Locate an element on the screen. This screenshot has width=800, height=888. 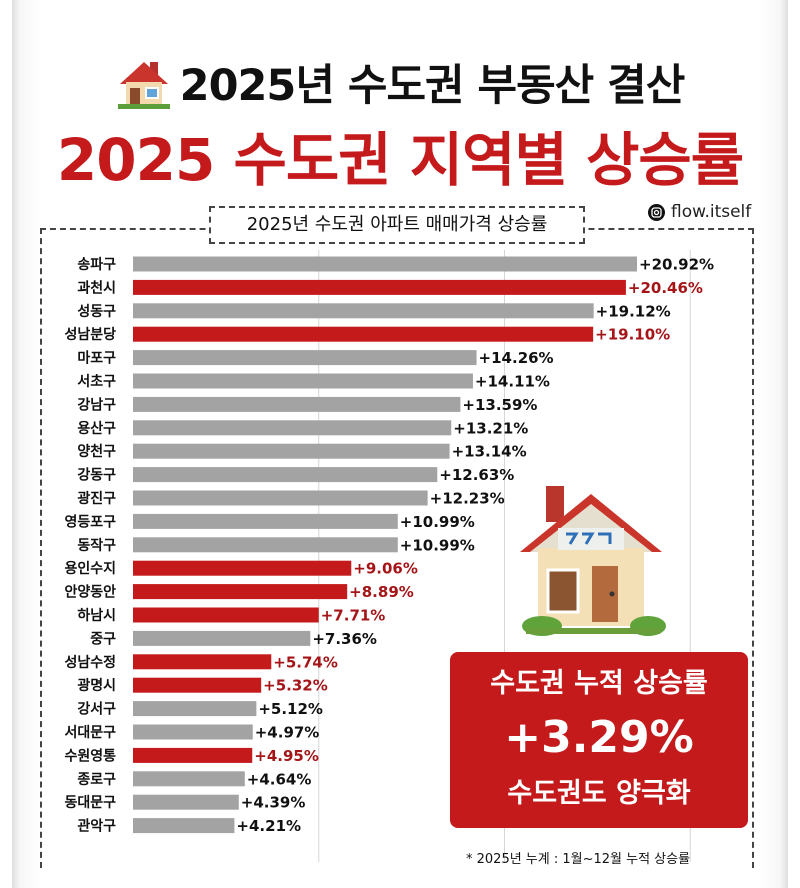
callout-subtitle: 수도권도 양극화 is located at coordinates (599, 793).